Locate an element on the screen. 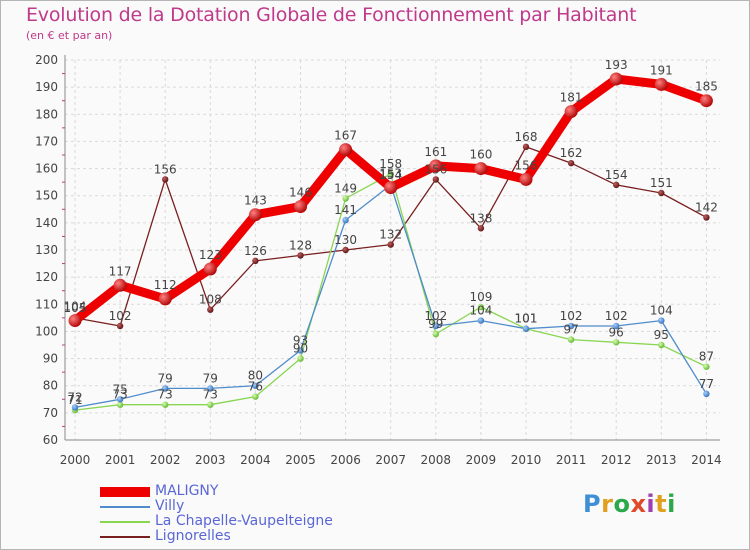  logo-letter: r is located at coordinates (607, 504).